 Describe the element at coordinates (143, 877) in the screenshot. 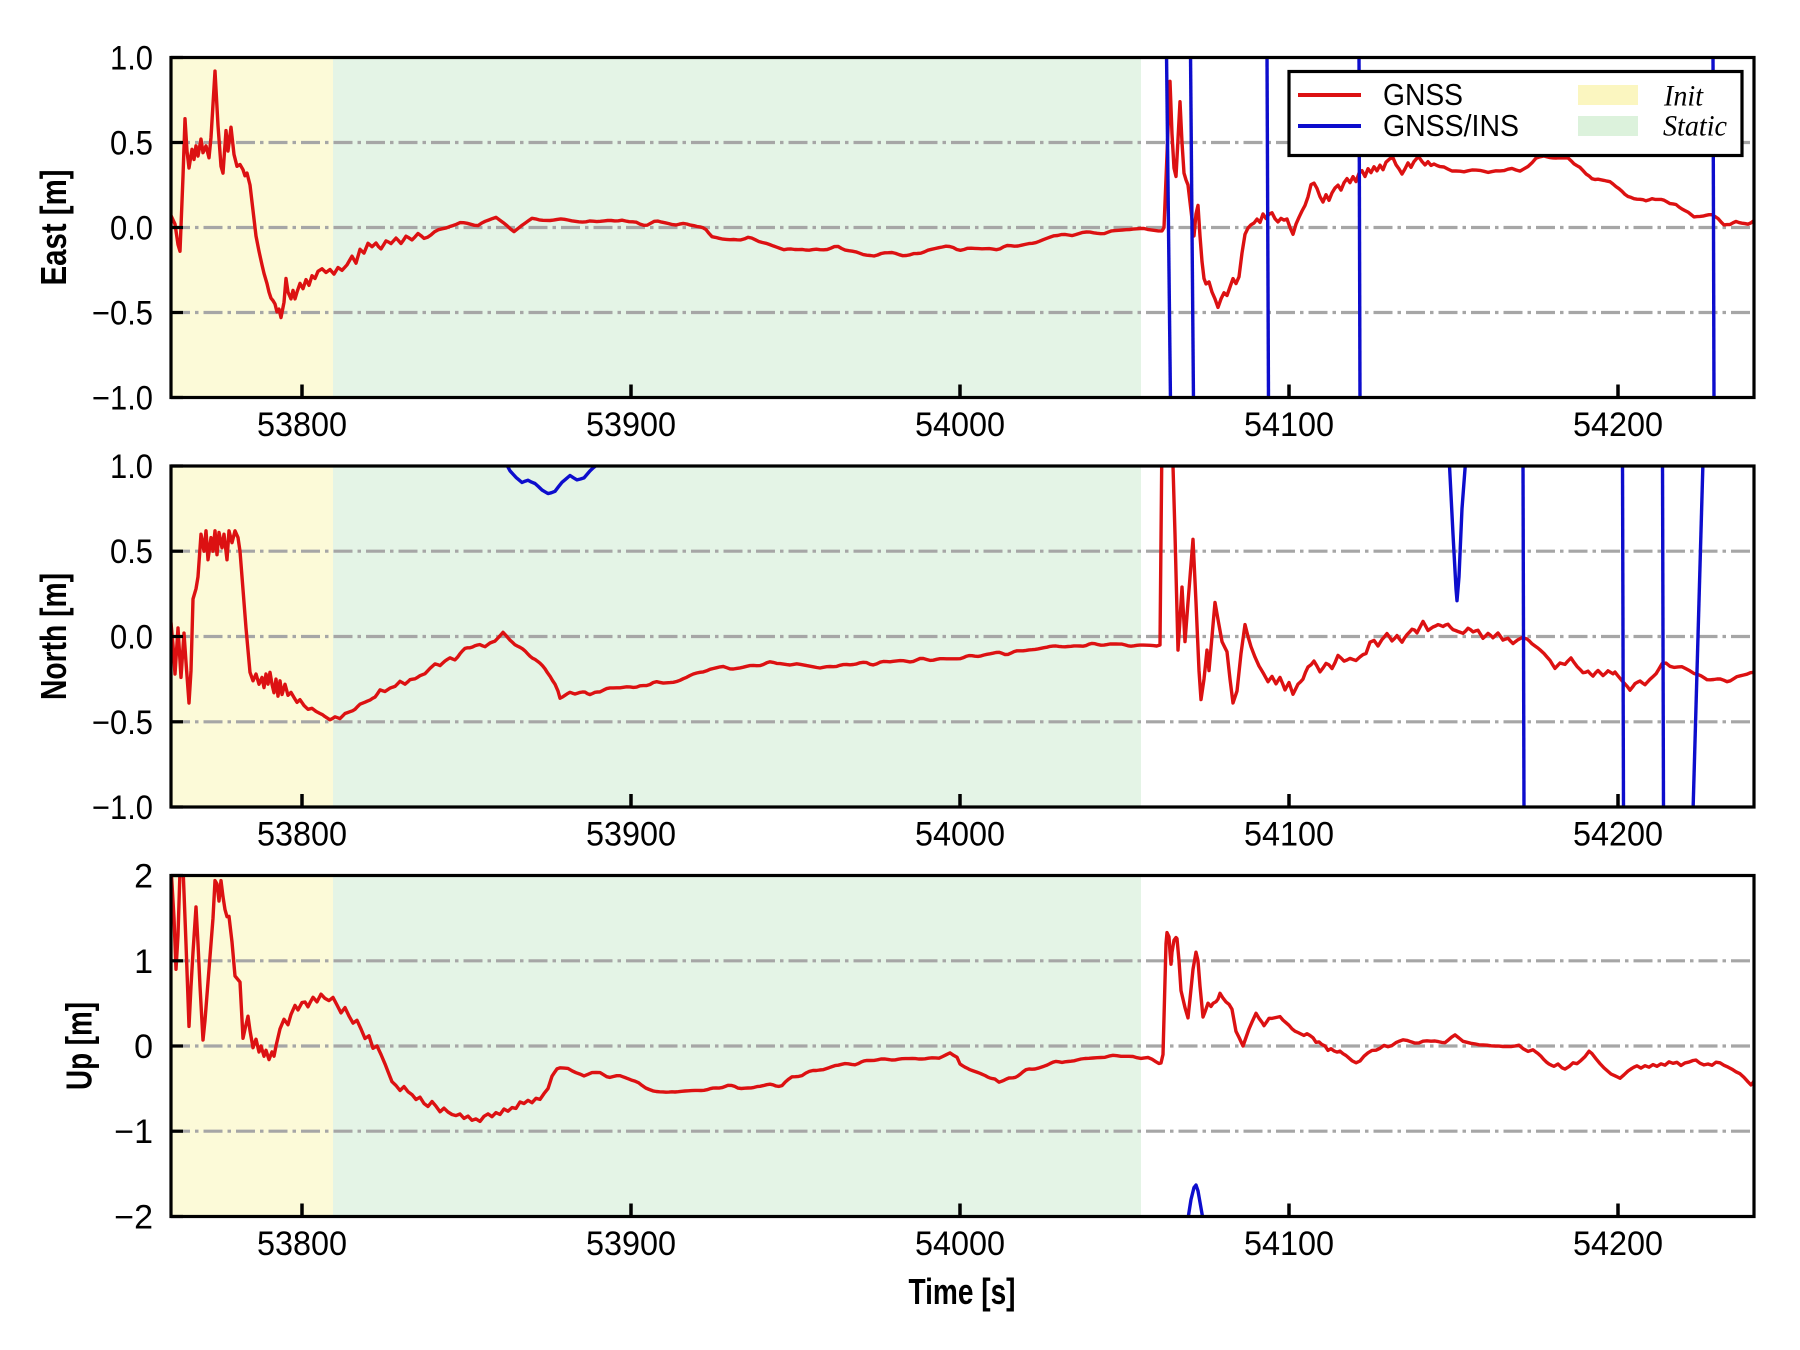

I see `svg-text: 2` at that location.